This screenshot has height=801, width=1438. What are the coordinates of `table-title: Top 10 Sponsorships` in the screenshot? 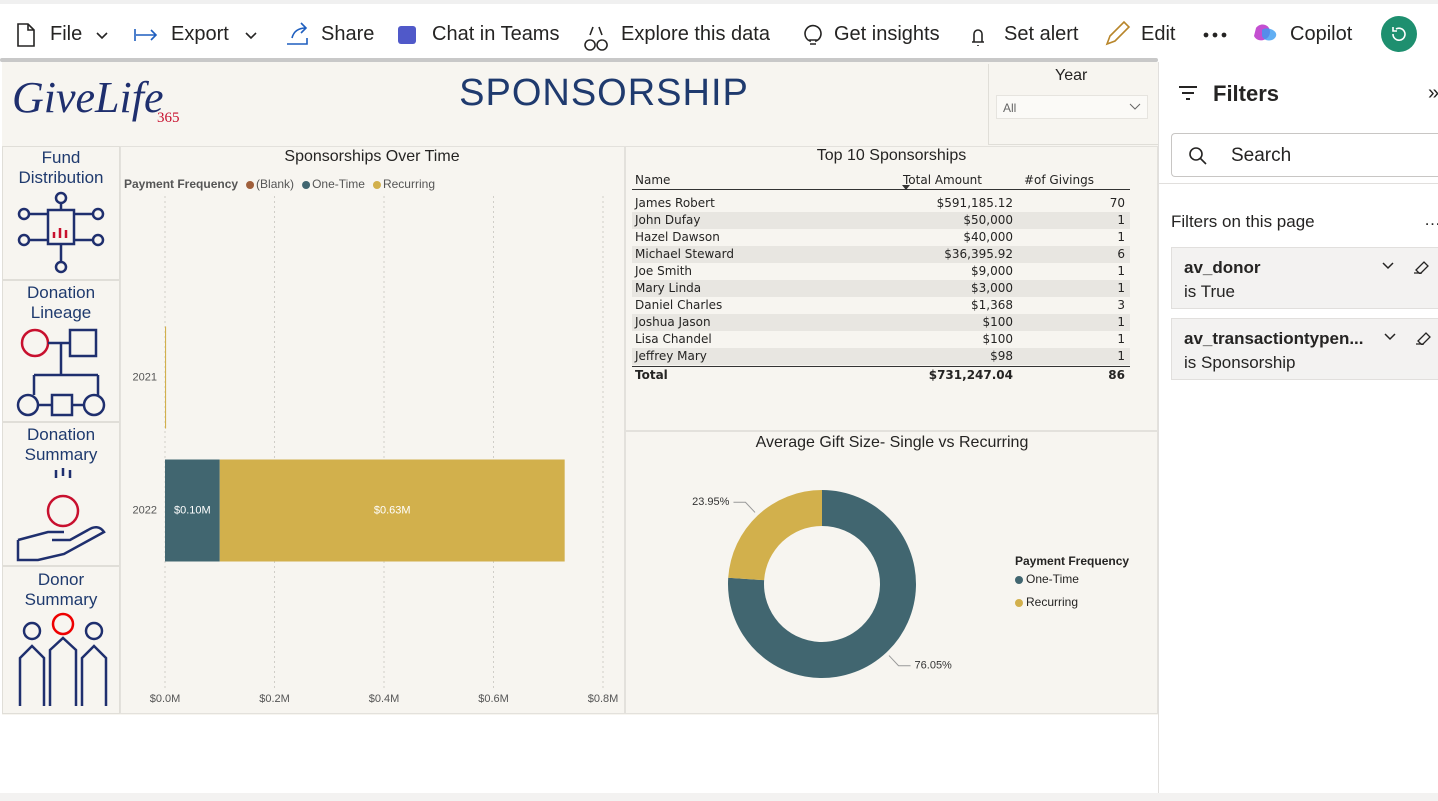 It's located at (891, 155).